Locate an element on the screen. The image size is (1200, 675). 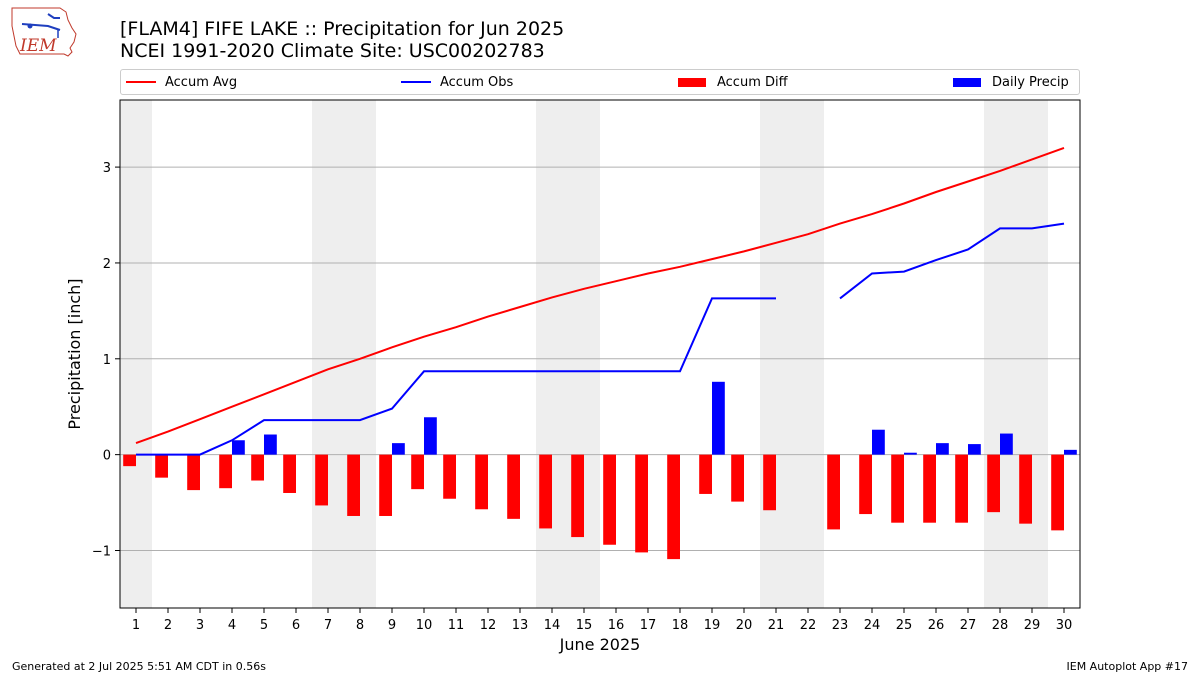
y-axis-label: Precipitation [inch] is located at coordinates (74, 353).